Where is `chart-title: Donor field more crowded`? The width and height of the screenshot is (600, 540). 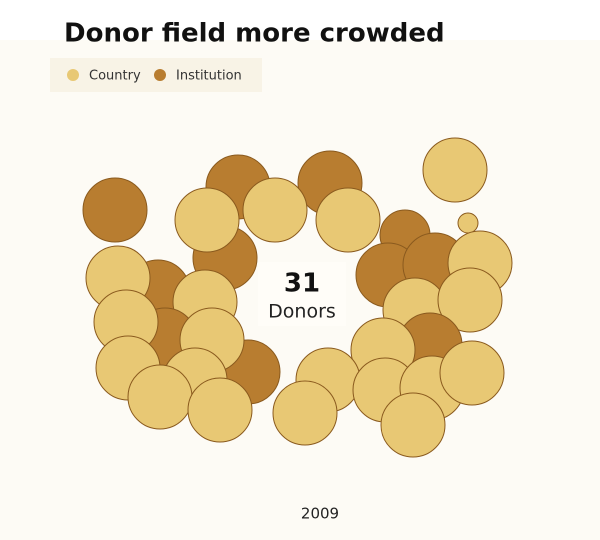
chart-title: Donor field more crowded is located at coordinates (254, 34).